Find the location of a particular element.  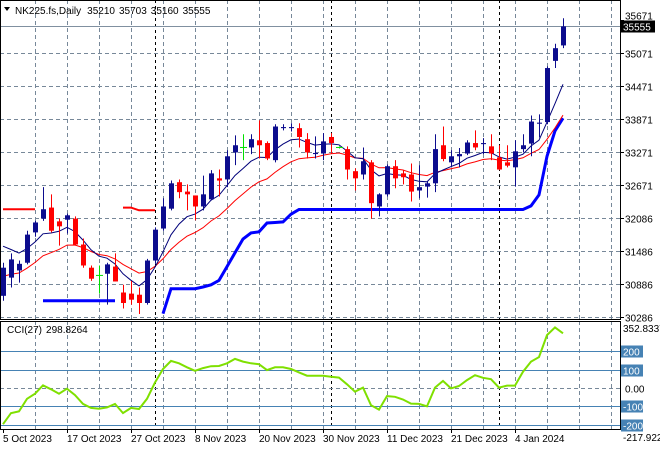

close-value: 35555 is located at coordinates (197, 11).